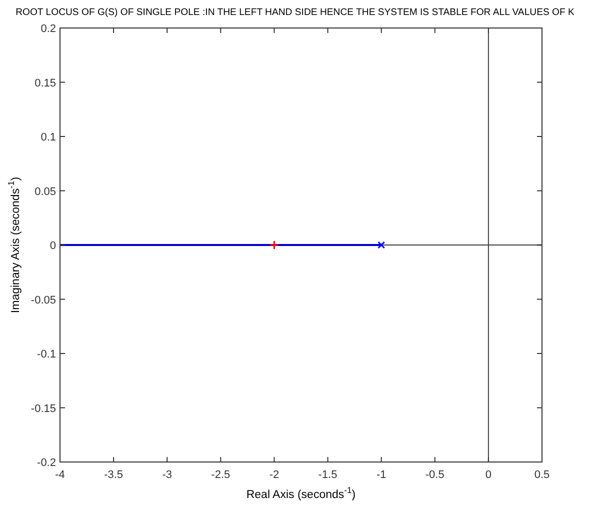 The height and width of the screenshot is (512, 590). Describe the element at coordinates (43, 300) in the screenshot. I see `y-tick-label: -0.05` at that location.